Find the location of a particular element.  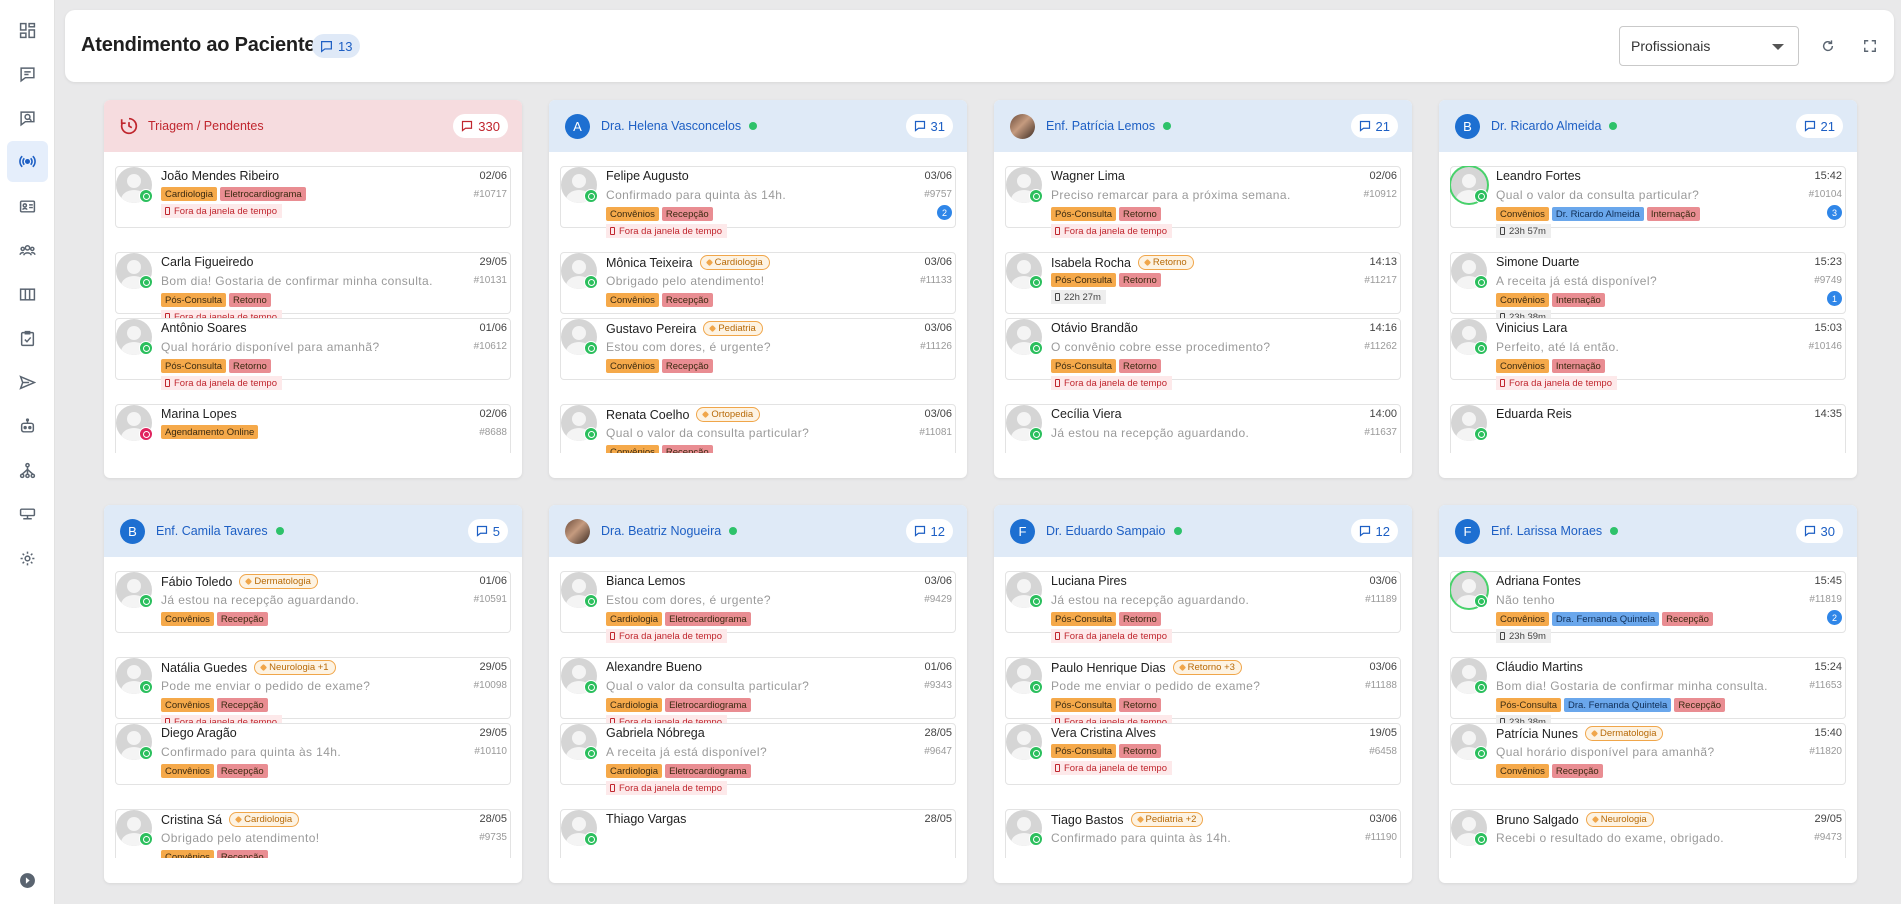

settings-icon is located at coordinates (27, 558).